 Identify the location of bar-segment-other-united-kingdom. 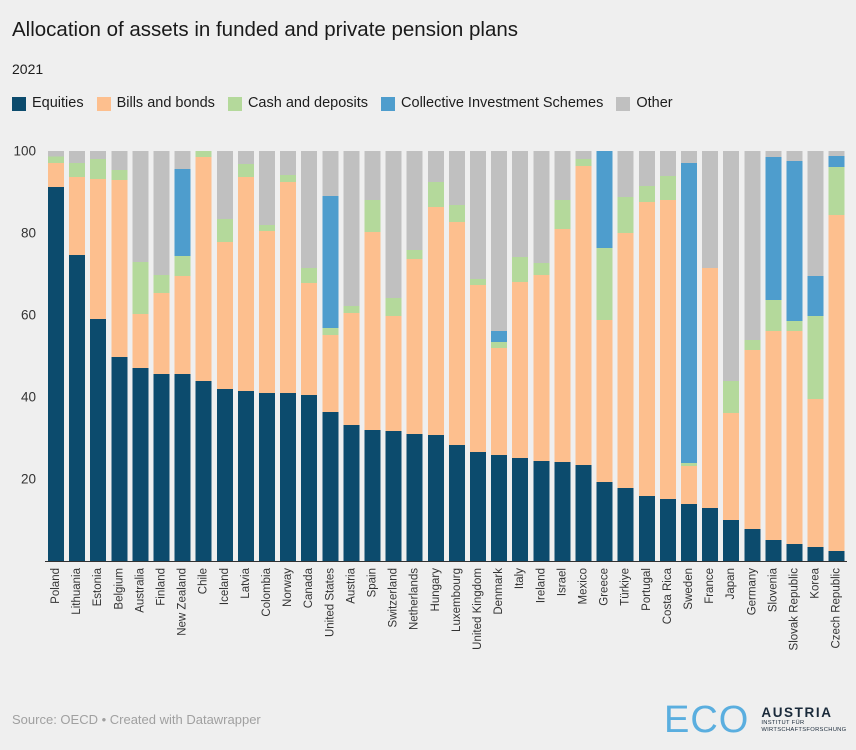
(478, 215).